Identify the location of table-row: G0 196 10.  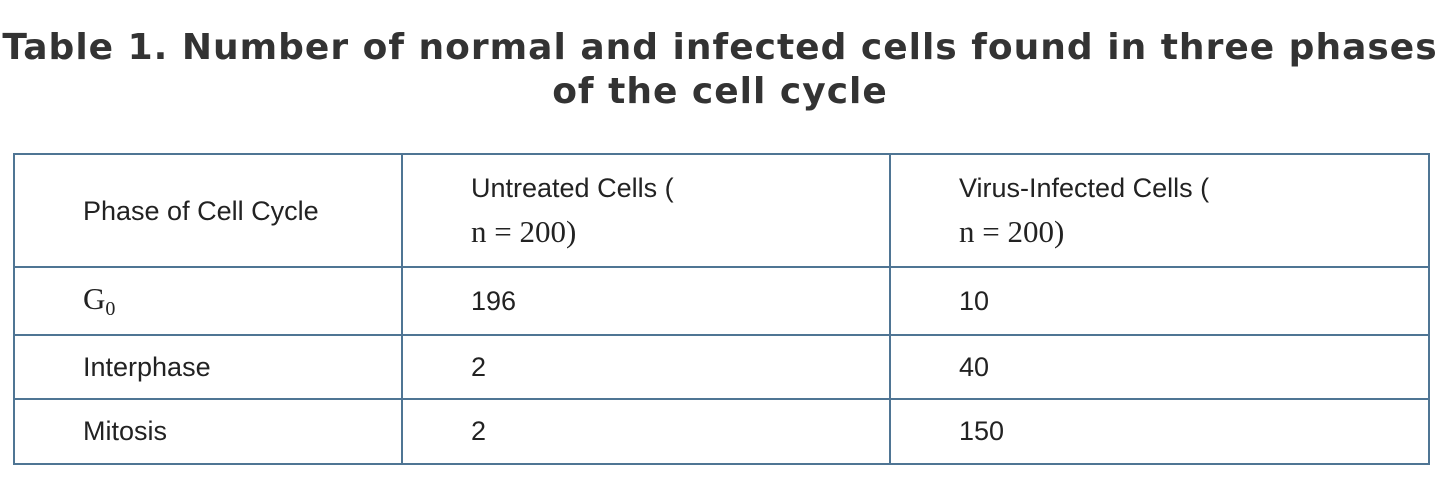
(721, 301).